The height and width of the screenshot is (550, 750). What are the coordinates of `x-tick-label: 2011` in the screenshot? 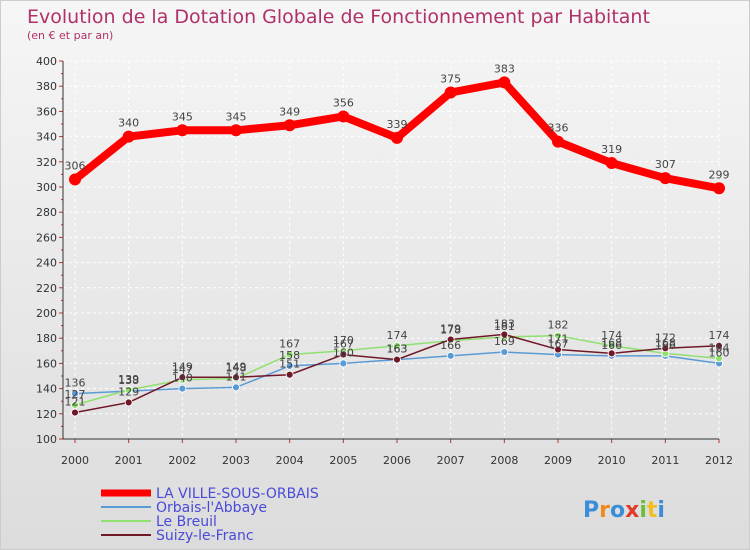 It's located at (665, 460).